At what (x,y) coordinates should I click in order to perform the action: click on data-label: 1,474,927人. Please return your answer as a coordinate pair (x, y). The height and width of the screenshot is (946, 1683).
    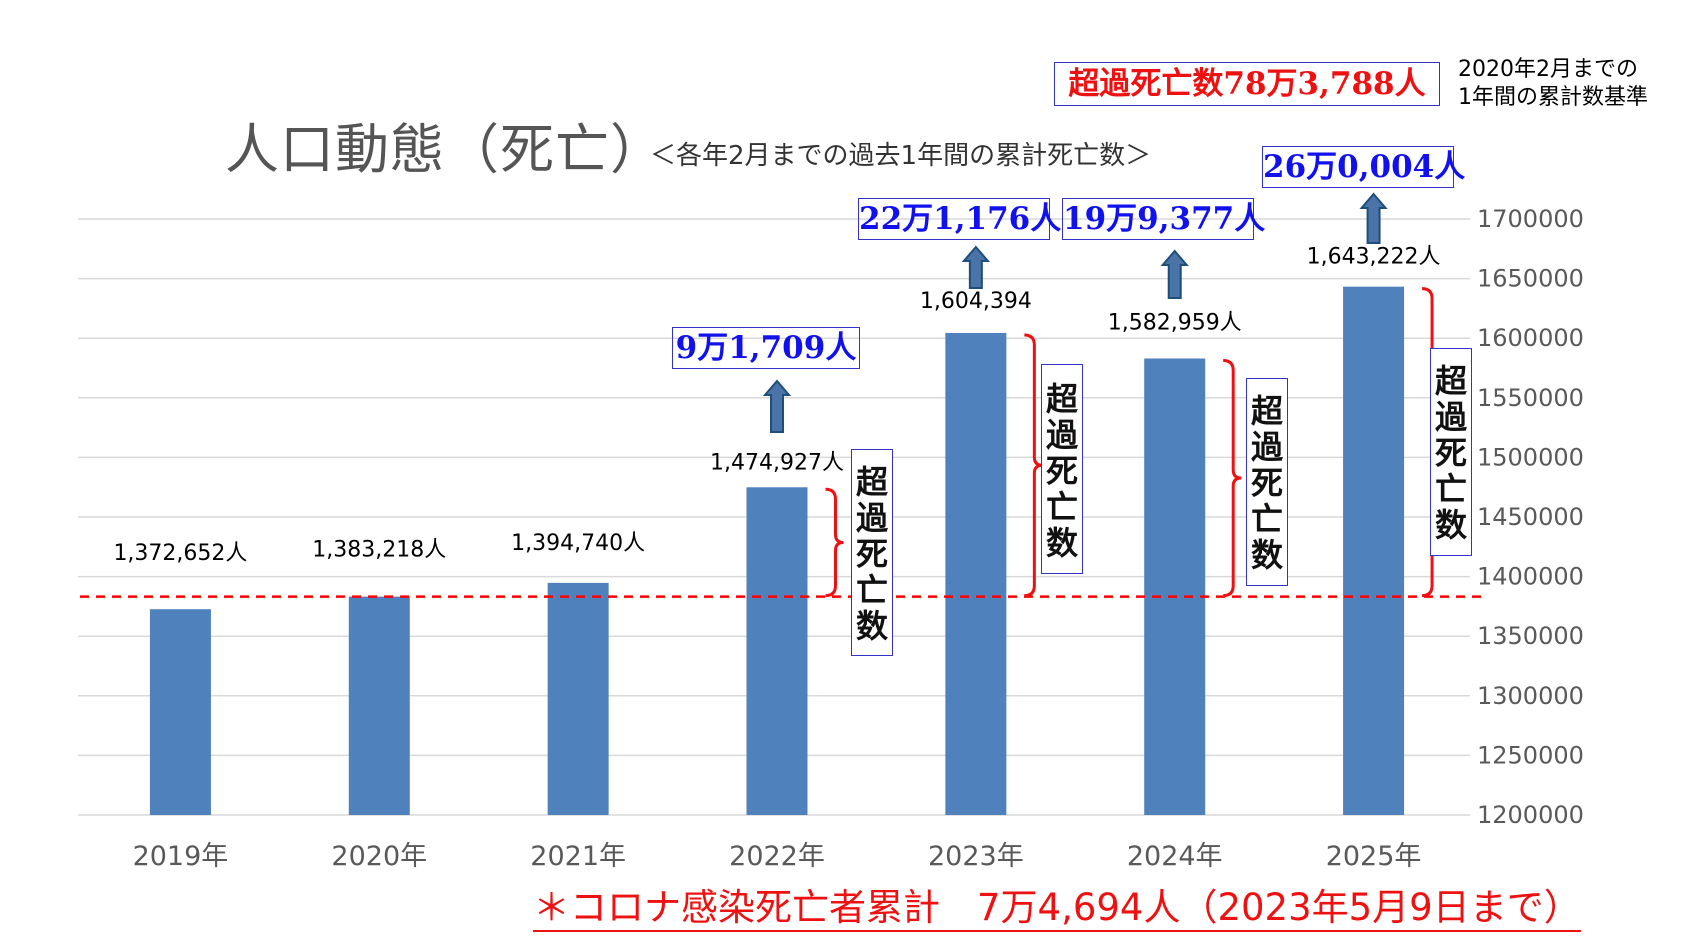
    Looking at the image, I should click on (777, 462).